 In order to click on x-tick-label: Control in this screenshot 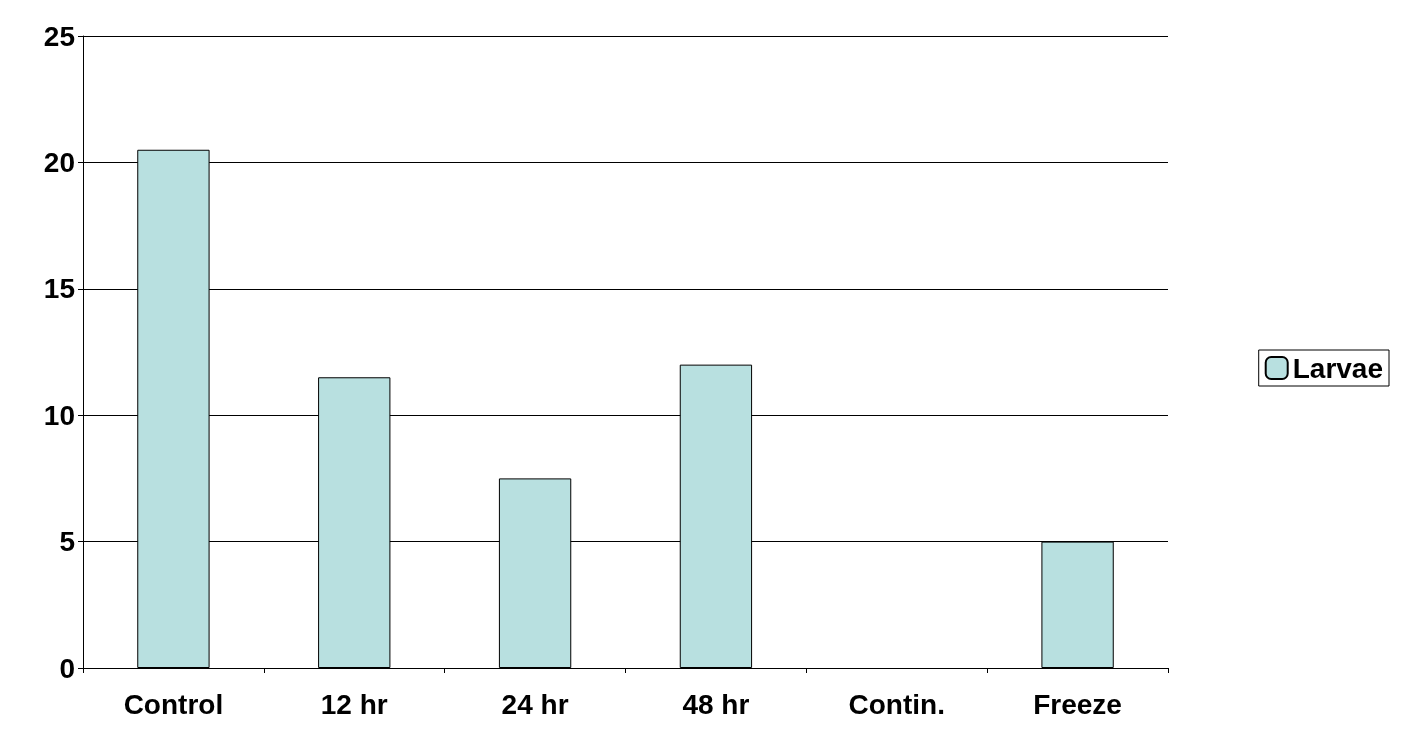, I will do `click(173, 704)`.